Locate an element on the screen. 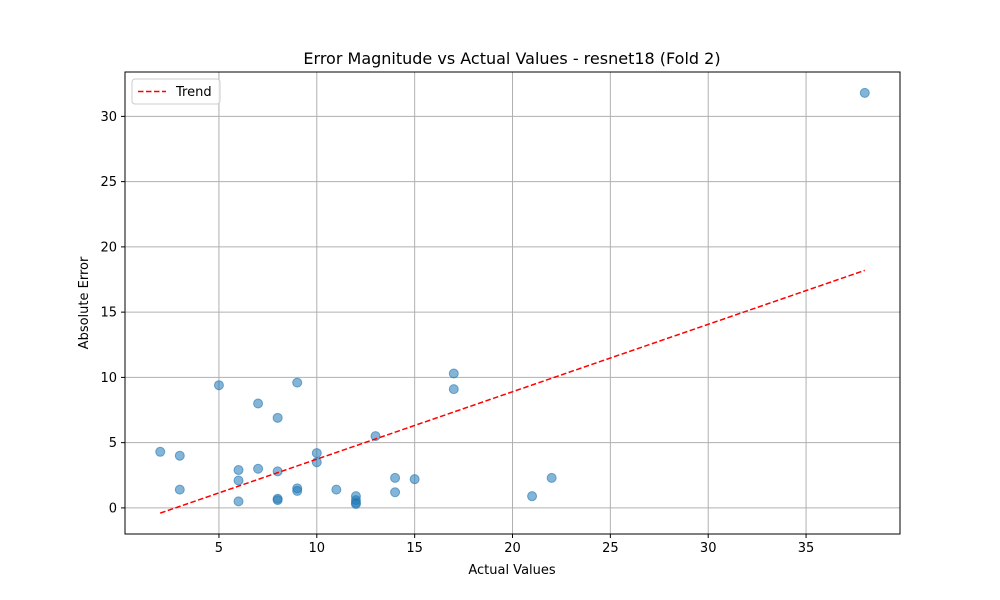 The height and width of the screenshot is (600, 1000). x-ticks: 5 10 15 20 25 30 35 is located at coordinates (515, 545).